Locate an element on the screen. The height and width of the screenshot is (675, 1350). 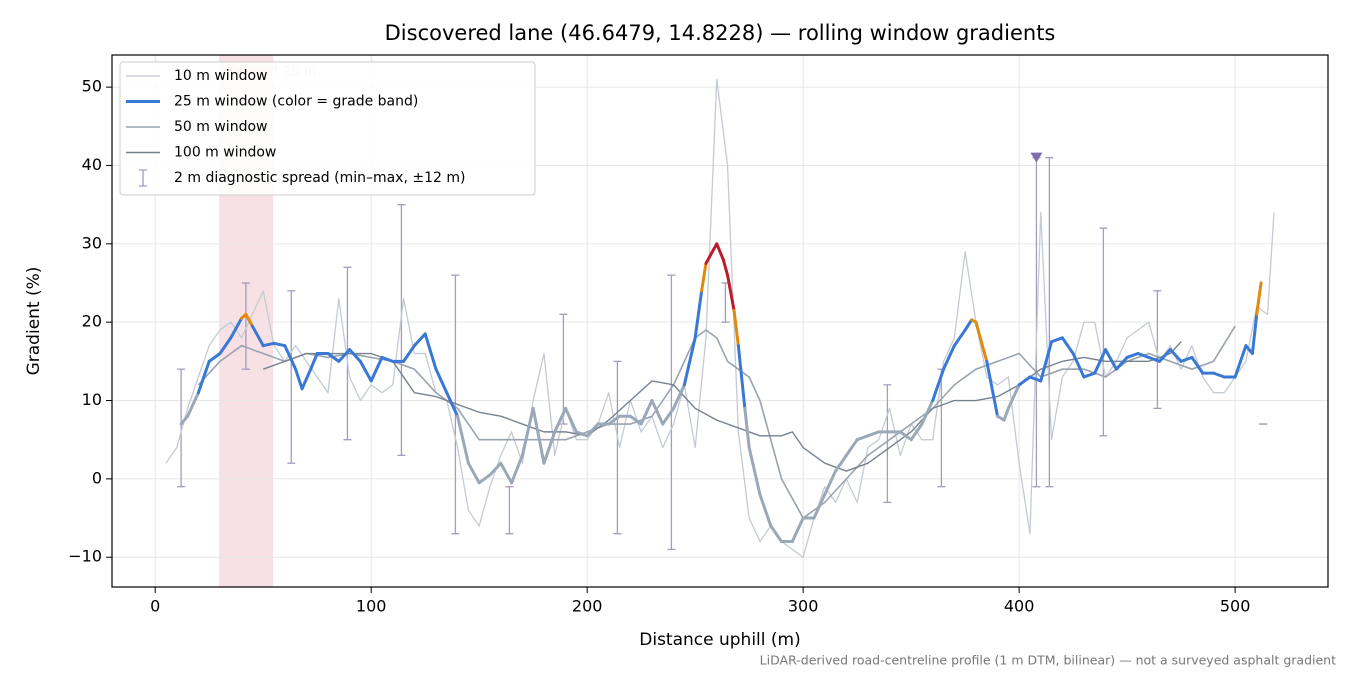
marker is located at coordinates (1036, 157).